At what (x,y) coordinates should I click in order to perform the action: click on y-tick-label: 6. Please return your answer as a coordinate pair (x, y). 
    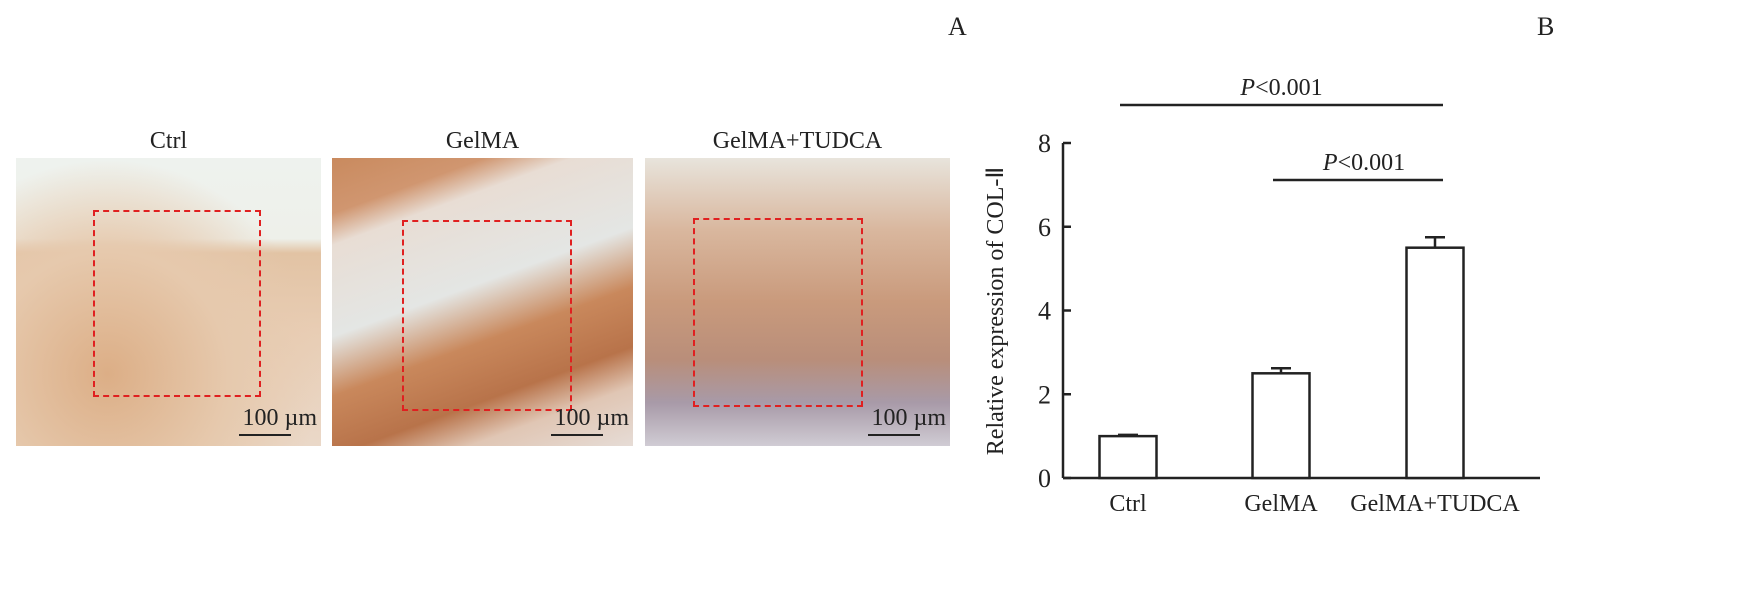
    Looking at the image, I should click on (1044, 227).